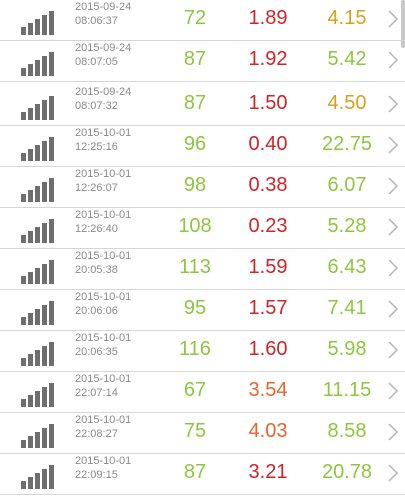 Image resolution: width=405 pixels, height=500 pixels. I want to click on value-secondary: 0.23, so click(268, 226).